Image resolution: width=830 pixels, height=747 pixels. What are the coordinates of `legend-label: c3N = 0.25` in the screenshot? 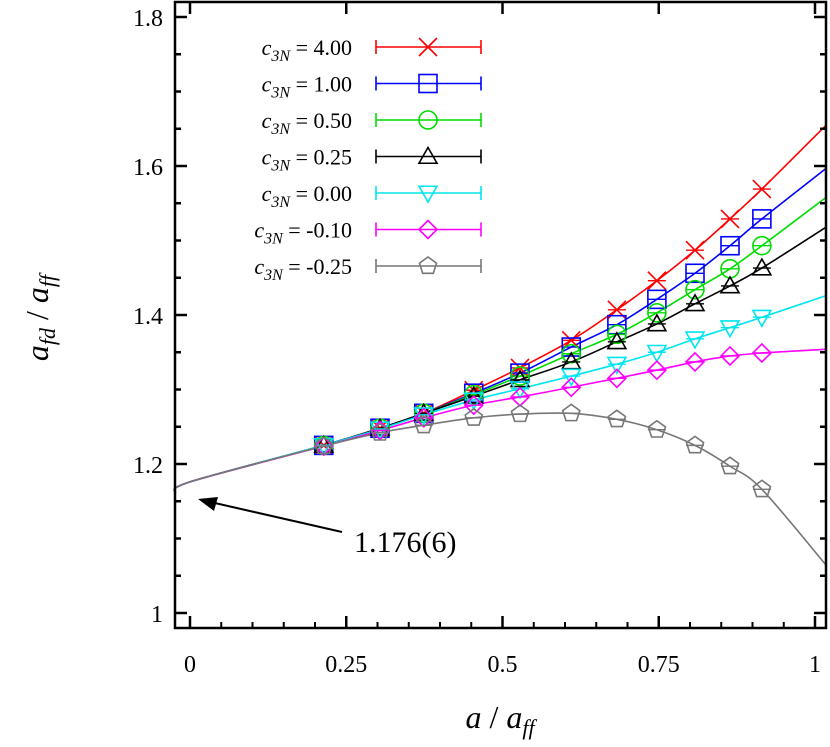 It's located at (307, 160).